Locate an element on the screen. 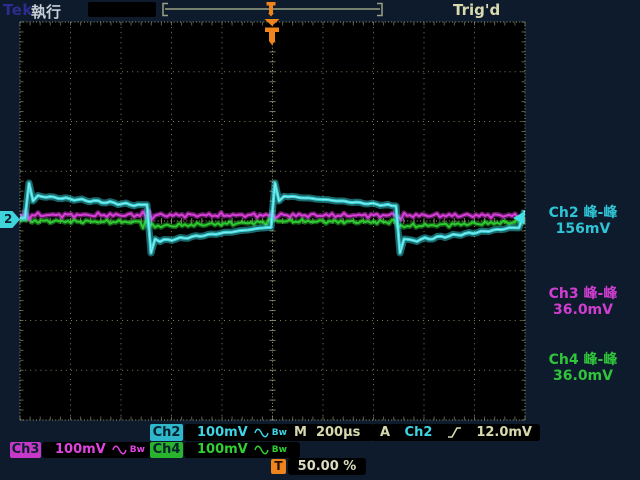  timebase-label: M is located at coordinates (300, 432).